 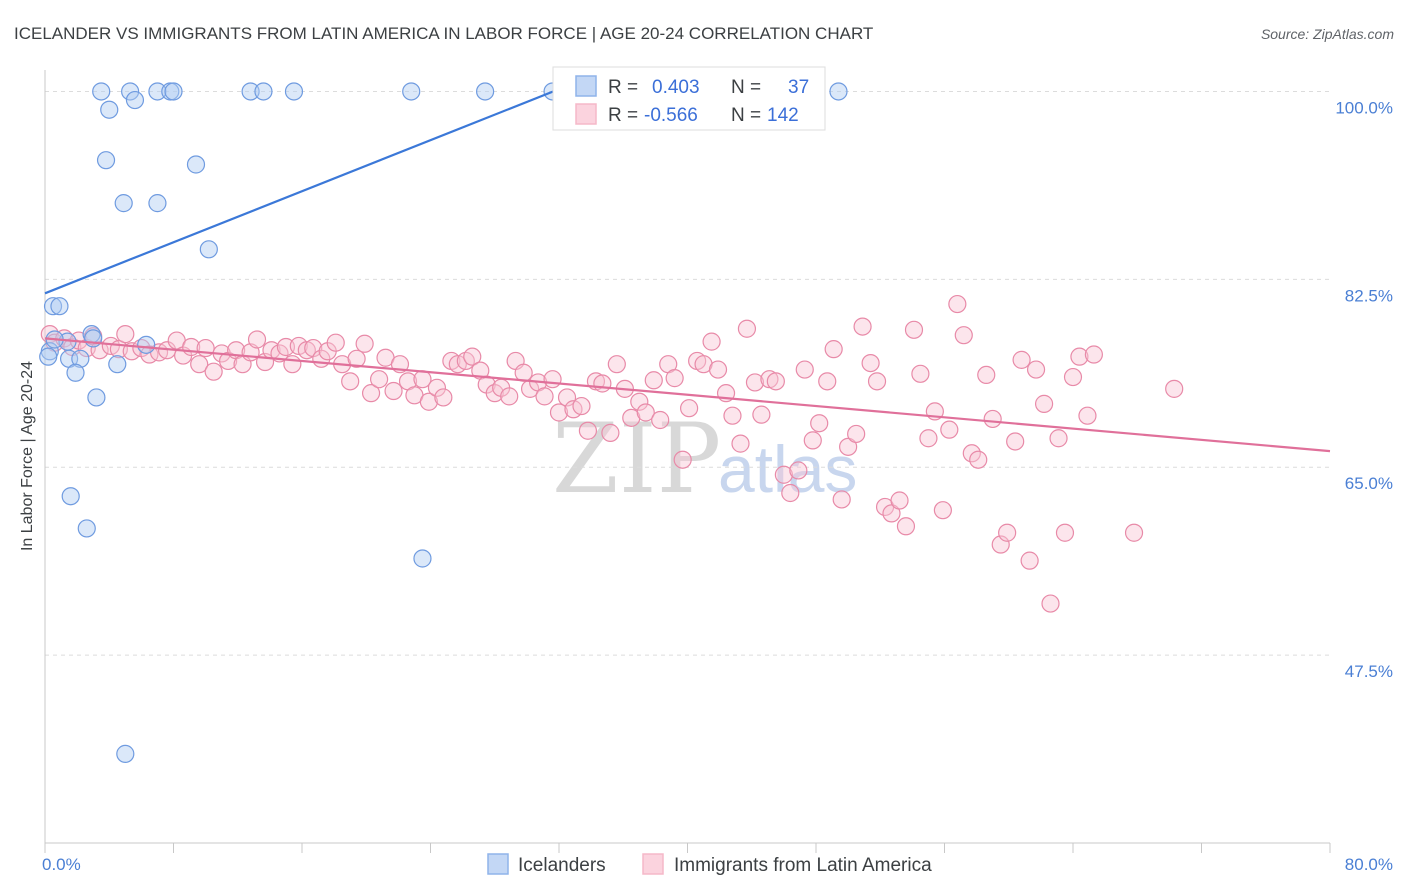 What do you see at coordinates (586, 86) in the screenshot?
I see `legend-swatch-icelanders` at bounding box center [586, 86].